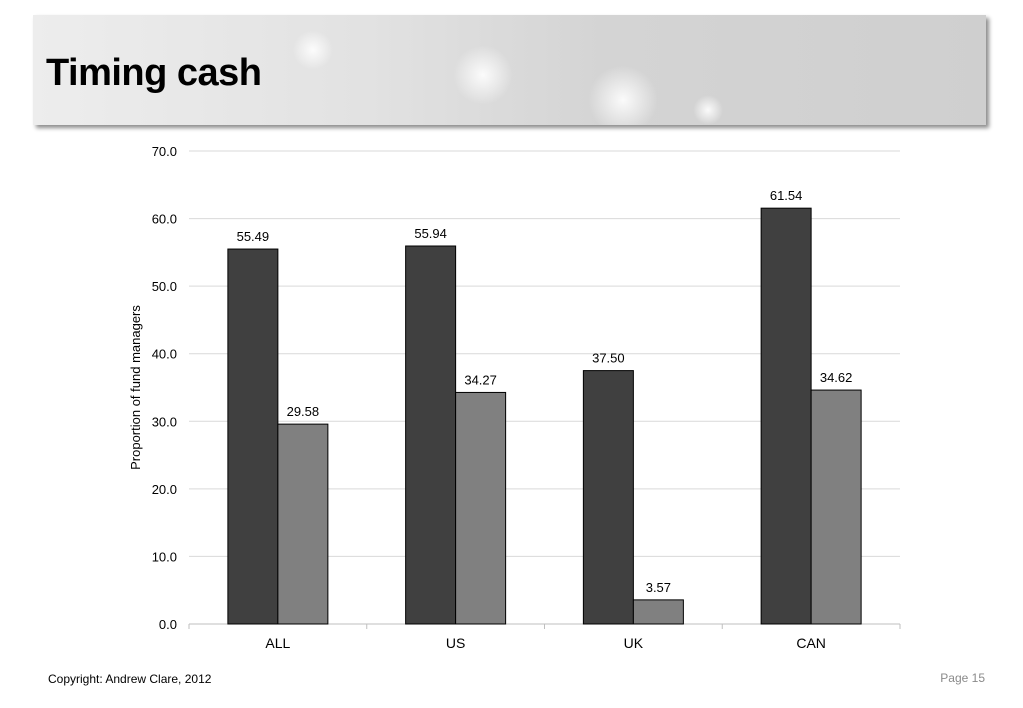  I want to click on data-label: 34.27, so click(480, 379).